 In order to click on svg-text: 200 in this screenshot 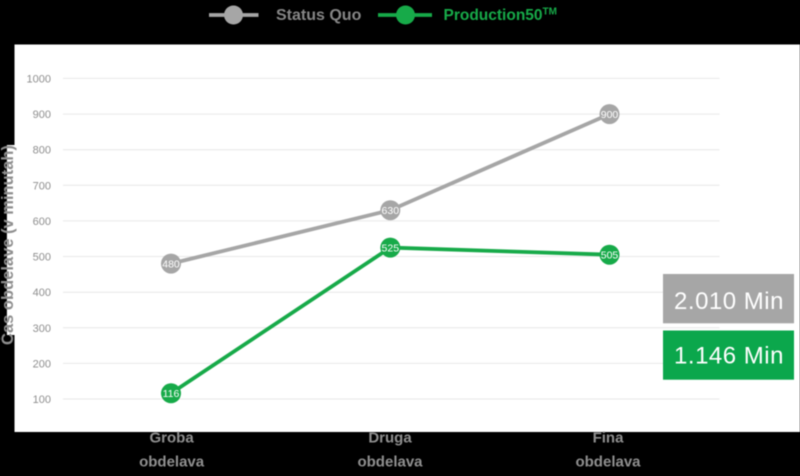, I will do `click(42, 364)`.